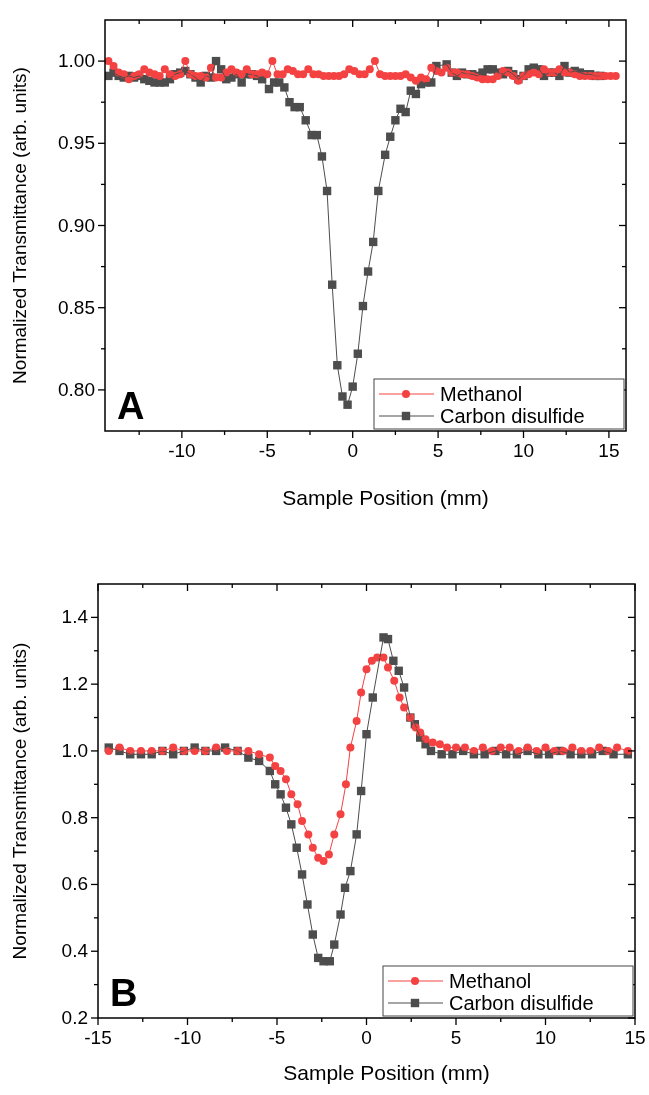 This screenshot has width=649, height=1095. I want to click on y-tick-label: 1.4, so click(75, 617).